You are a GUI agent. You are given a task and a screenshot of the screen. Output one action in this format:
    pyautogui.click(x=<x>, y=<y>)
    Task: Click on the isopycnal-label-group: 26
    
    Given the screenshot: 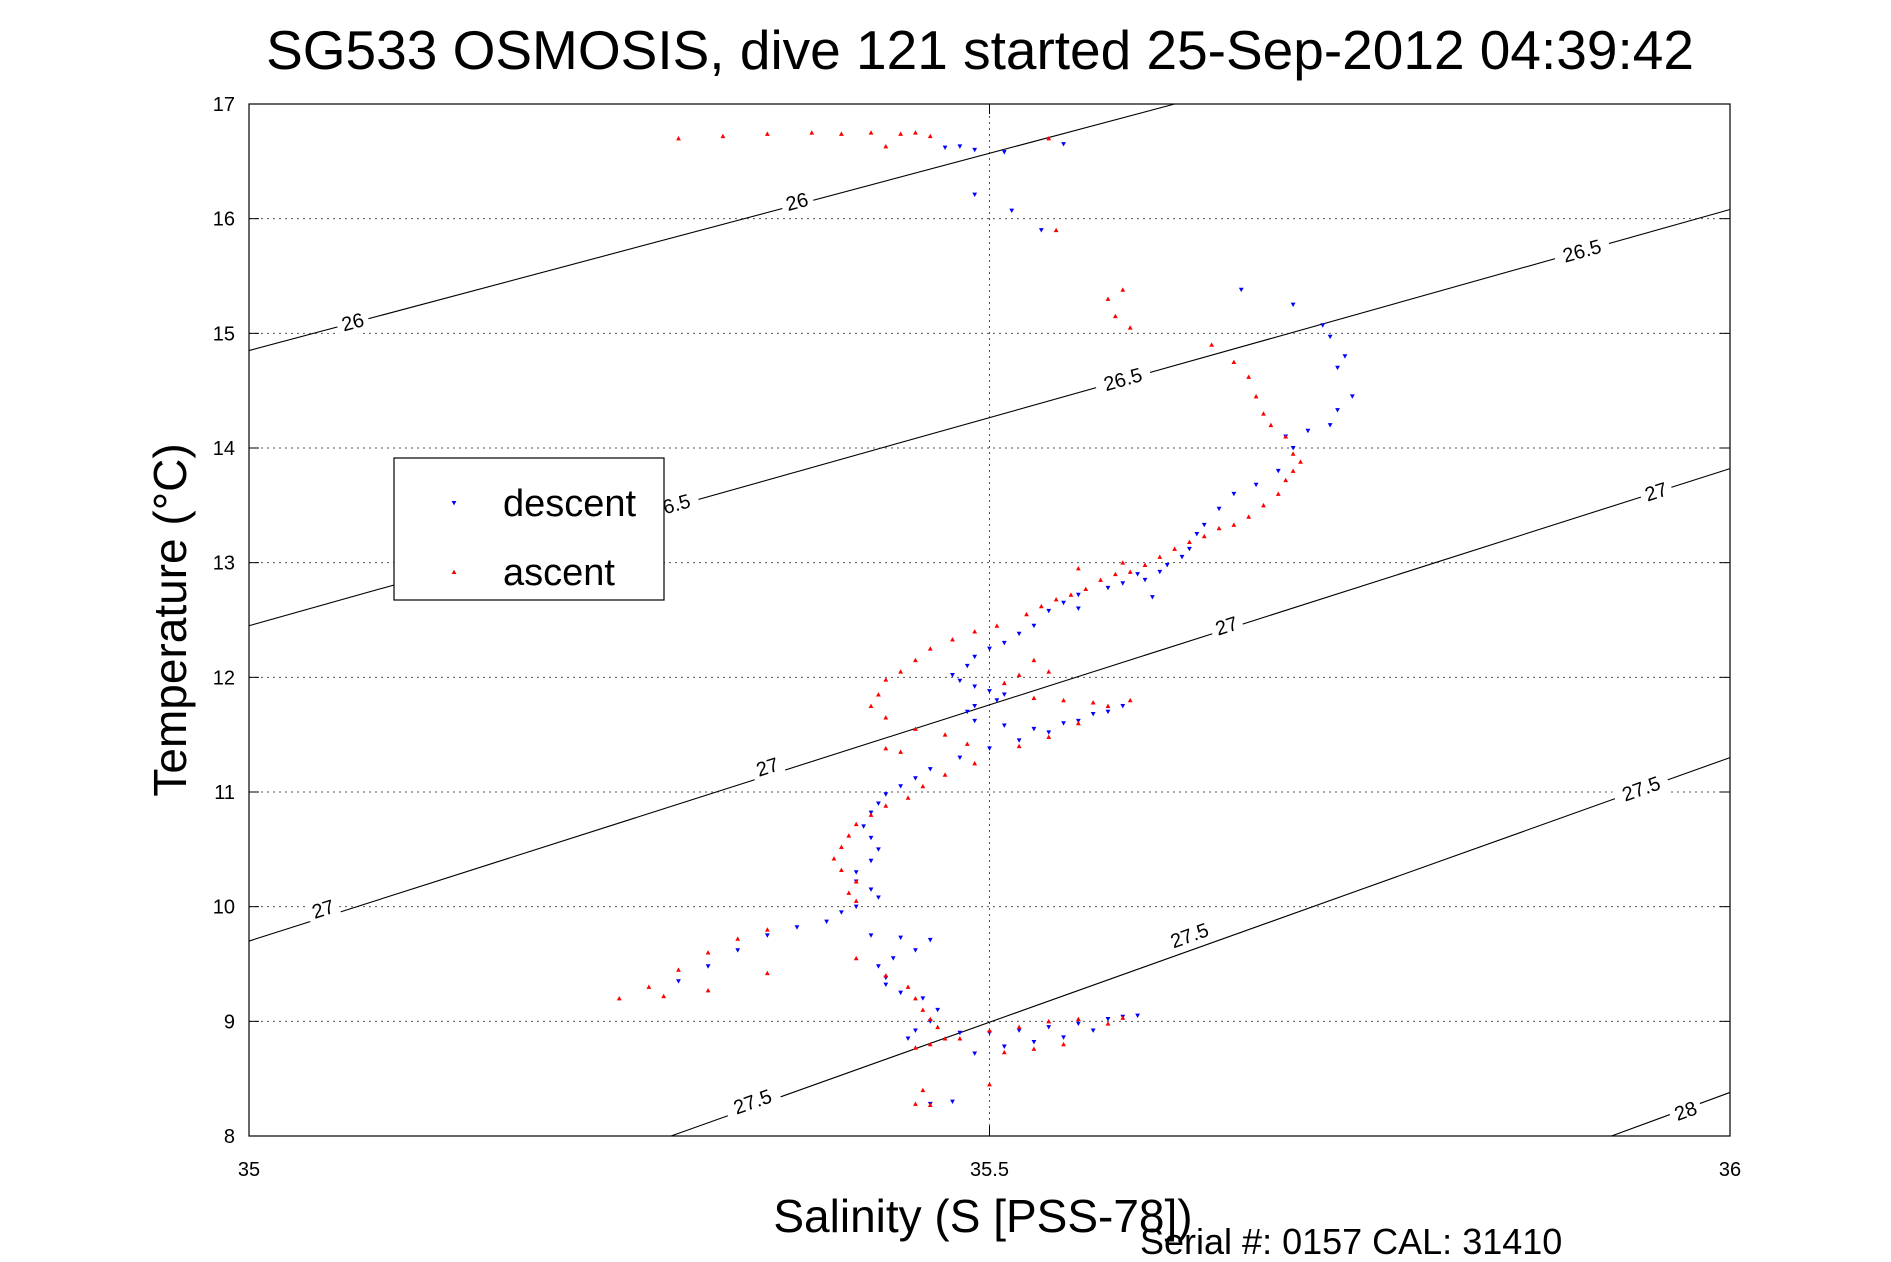 What is the action you would take?
    pyautogui.click(x=352, y=322)
    